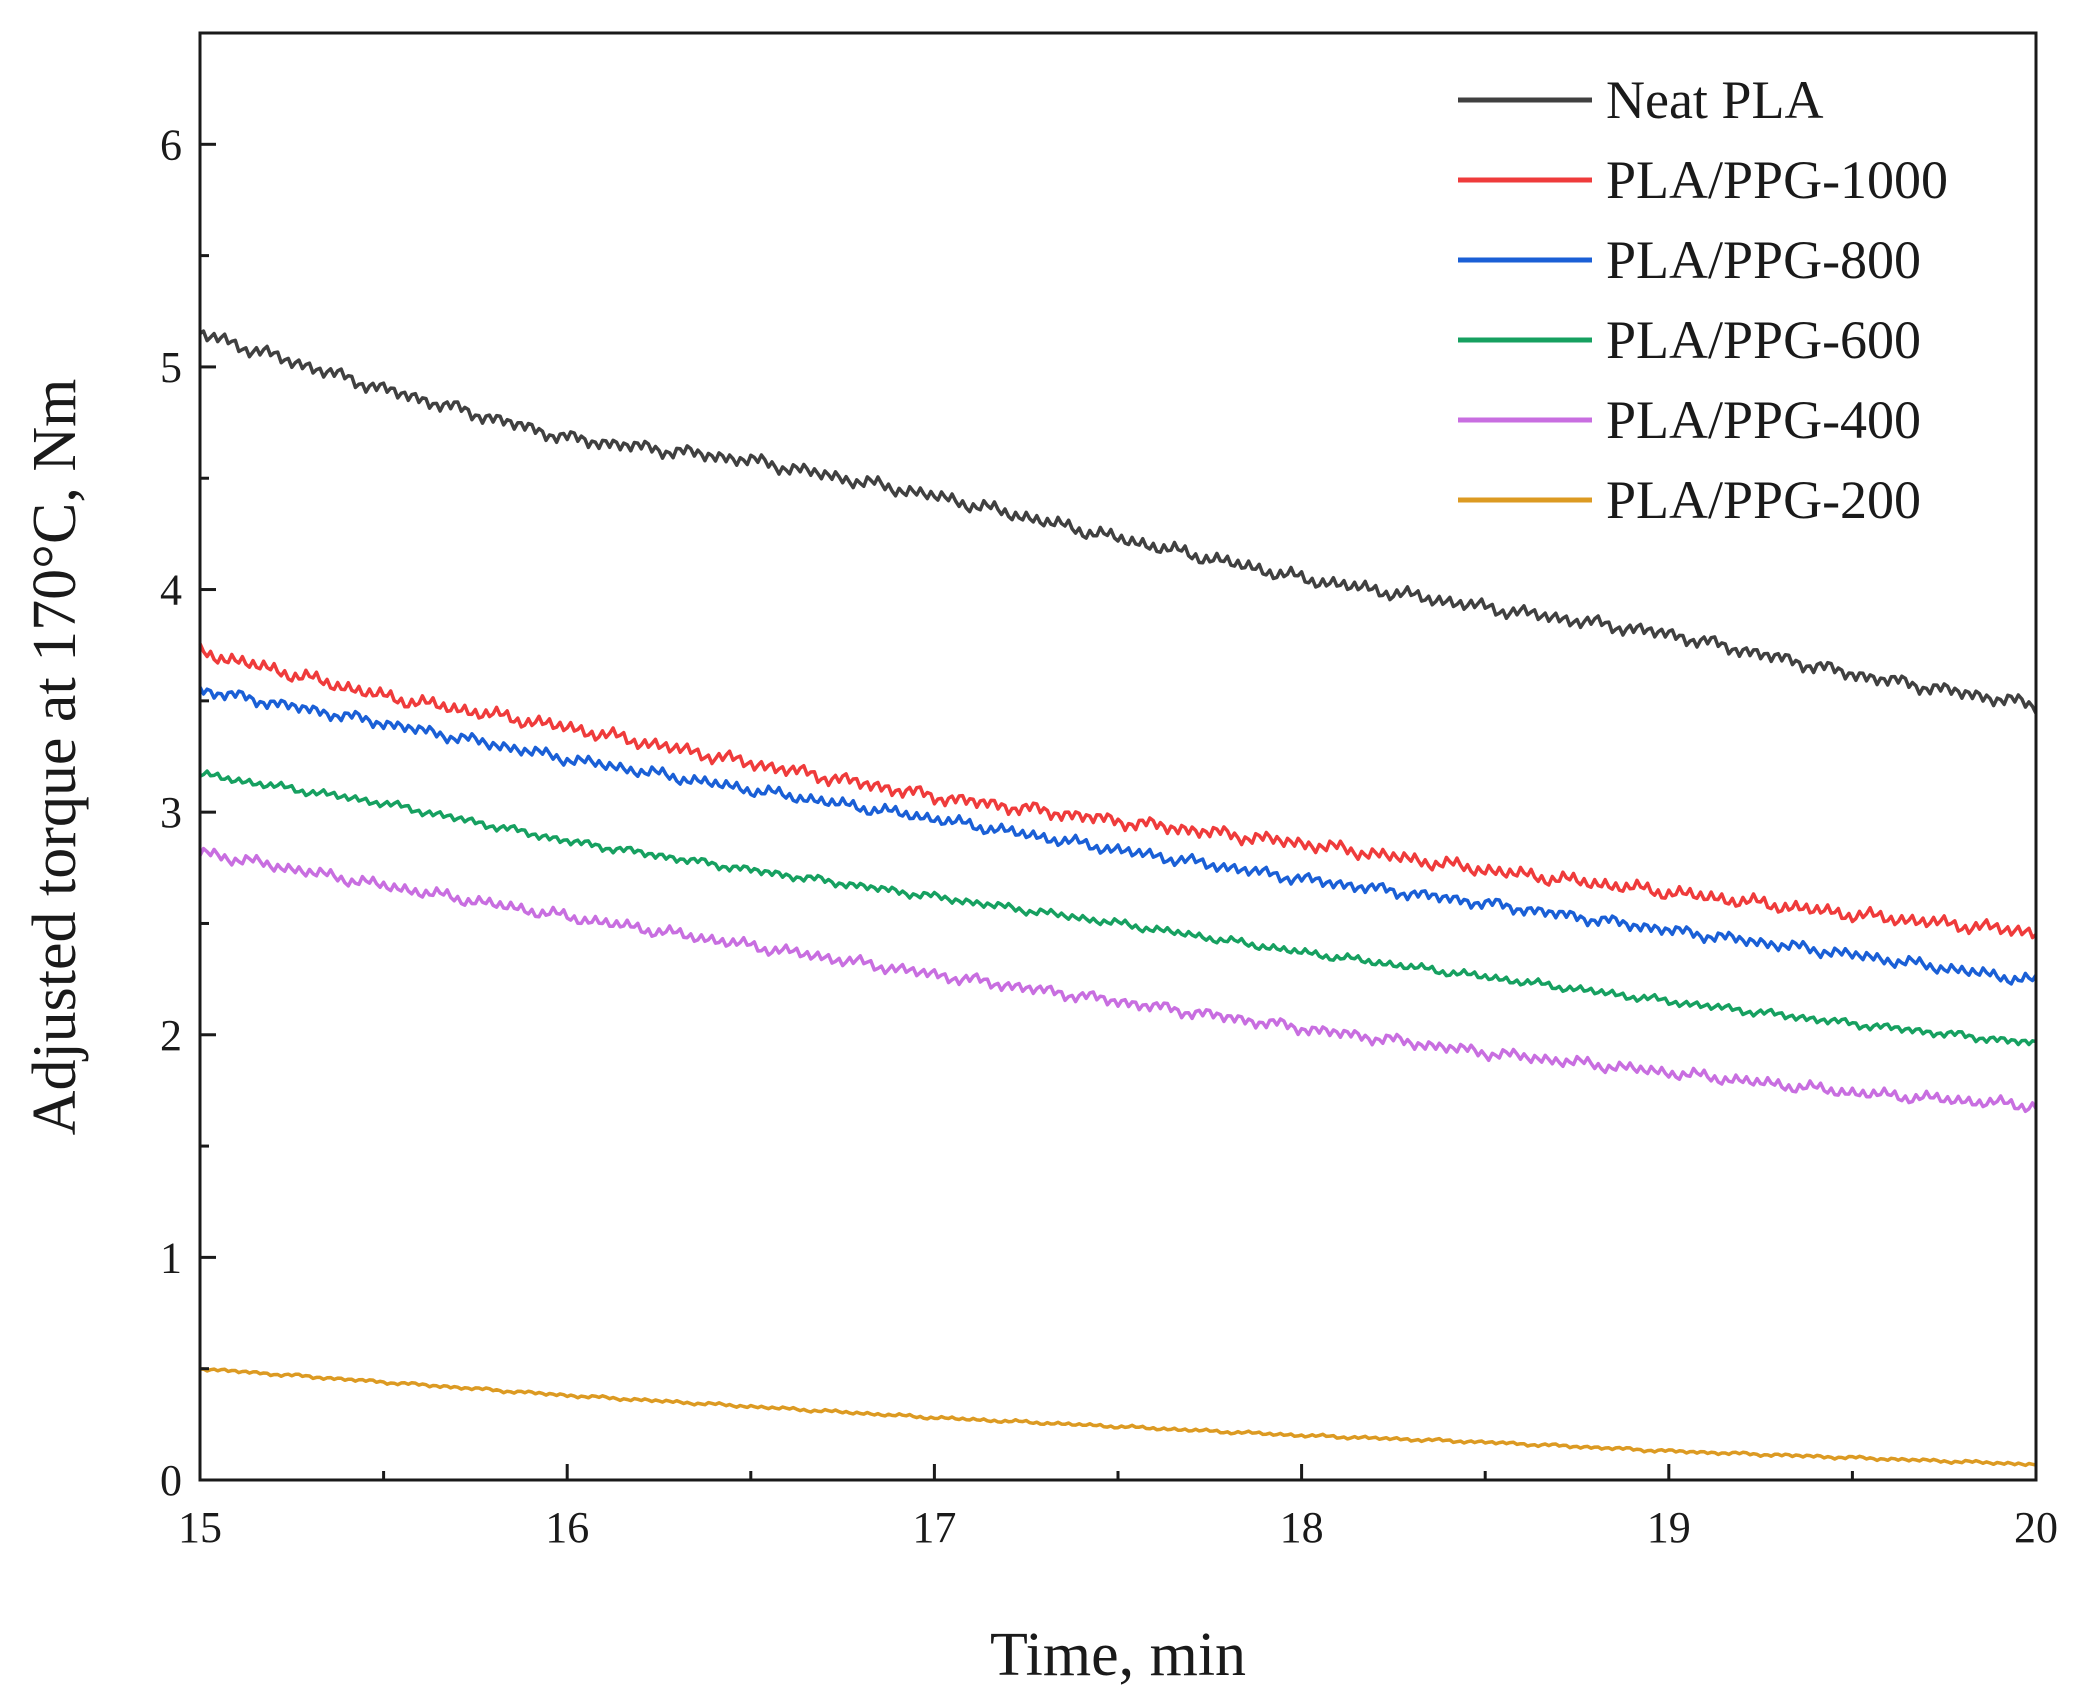 This screenshot has height=1699, width=2086. I want to click on legend-label: PLA/PPG-400, so click(1763, 420).